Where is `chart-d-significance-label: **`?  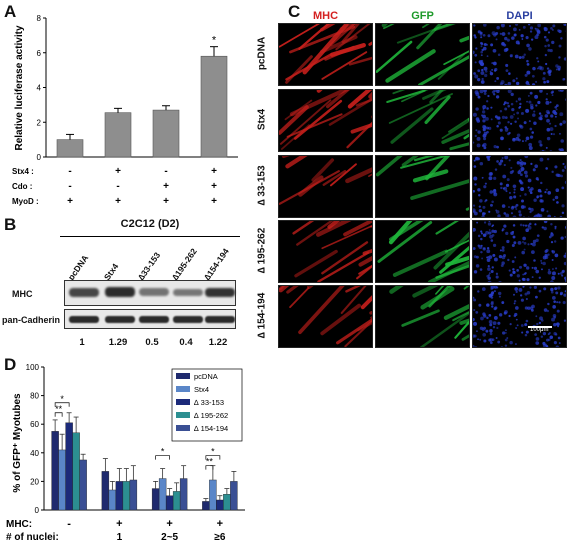
chart-d-significance-label: ** is located at coordinates (210, 462).